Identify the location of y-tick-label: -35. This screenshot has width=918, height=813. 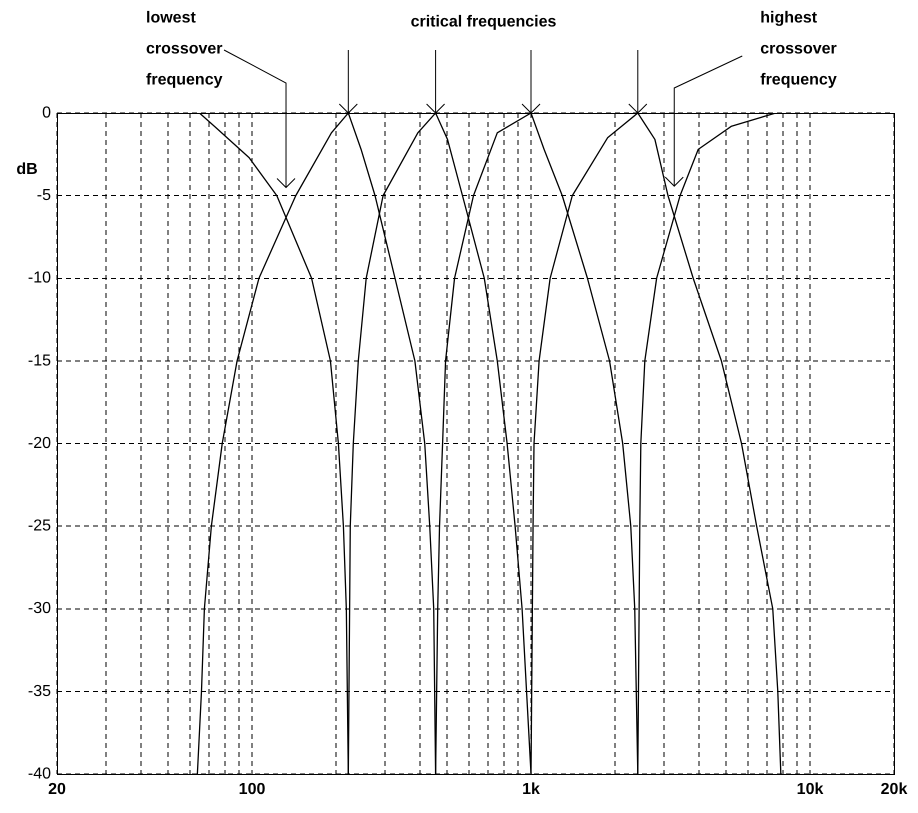
(40, 691).